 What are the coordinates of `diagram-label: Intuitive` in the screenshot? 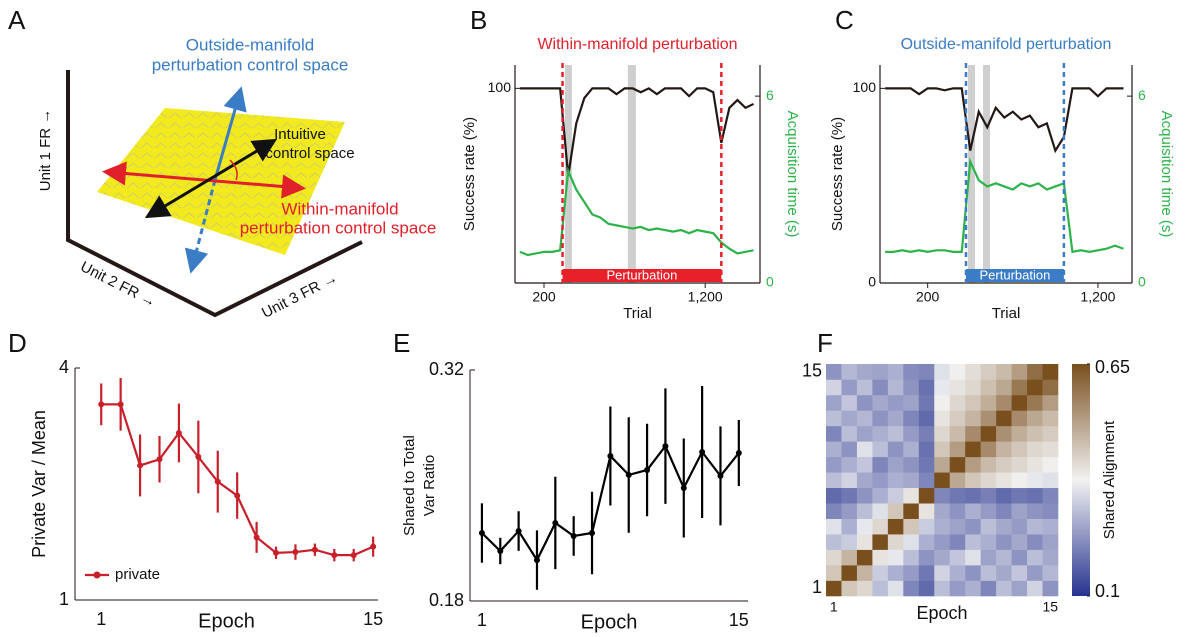 It's located at (300, 134).